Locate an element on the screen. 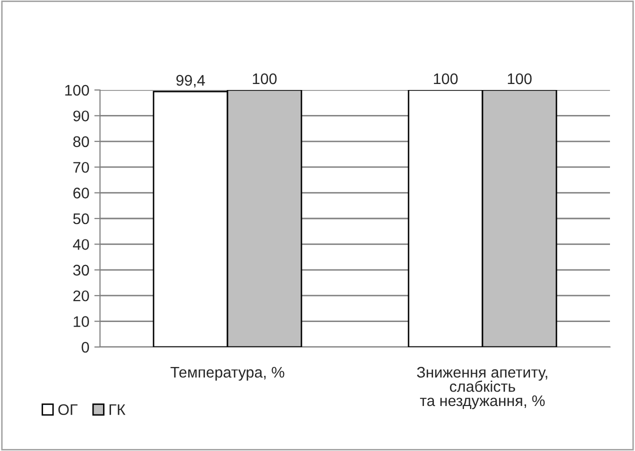 The height and width of the screenshot is (451, 635). y-tick-label: 90 is located at coordinates (81, 116).